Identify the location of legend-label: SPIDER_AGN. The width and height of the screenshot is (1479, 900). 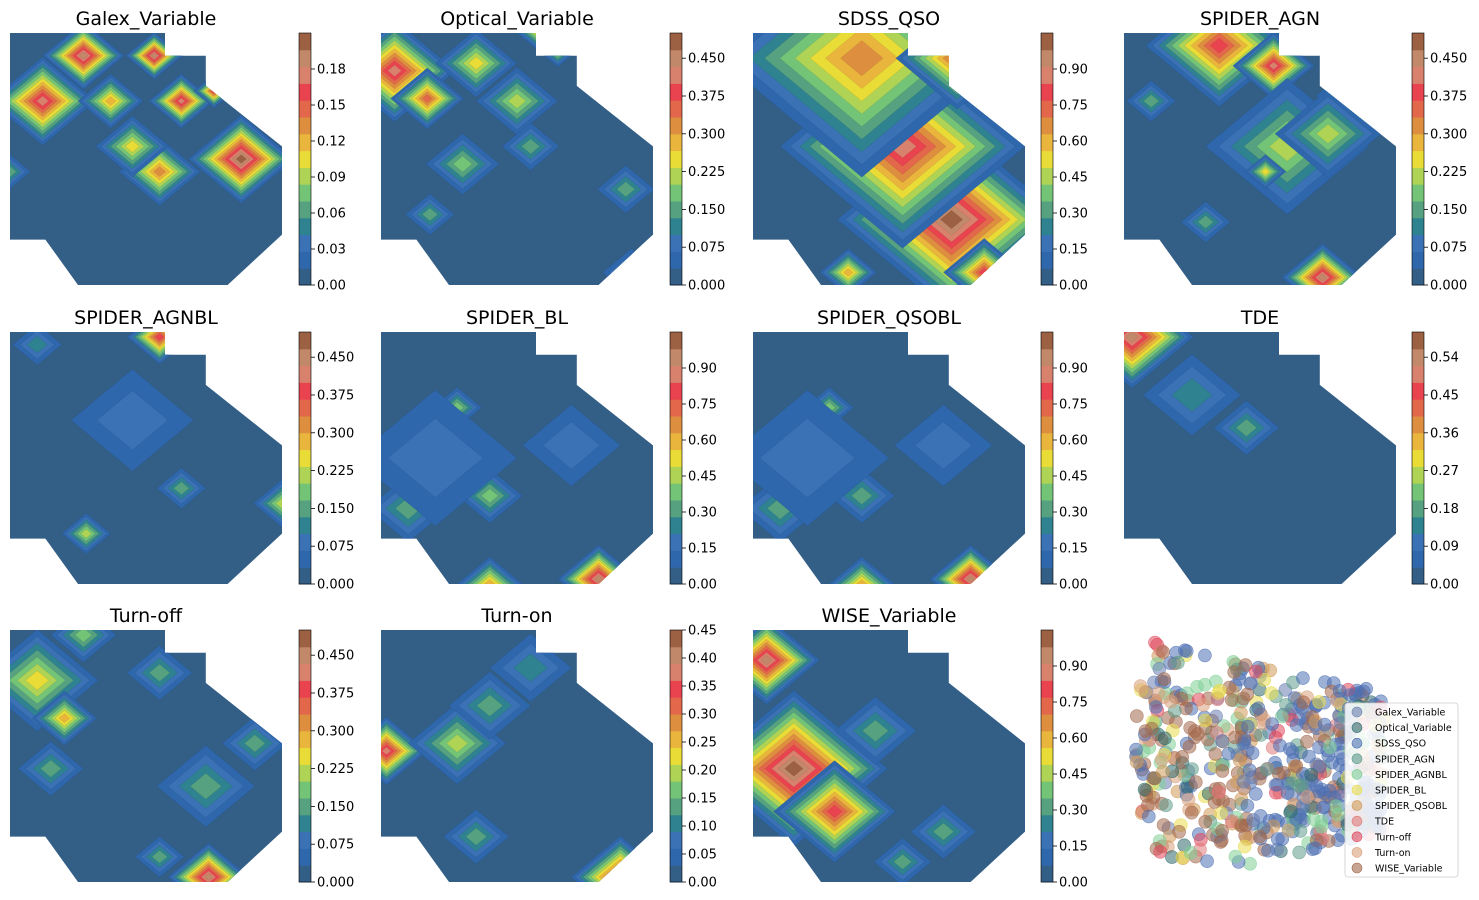
(1405, 759).